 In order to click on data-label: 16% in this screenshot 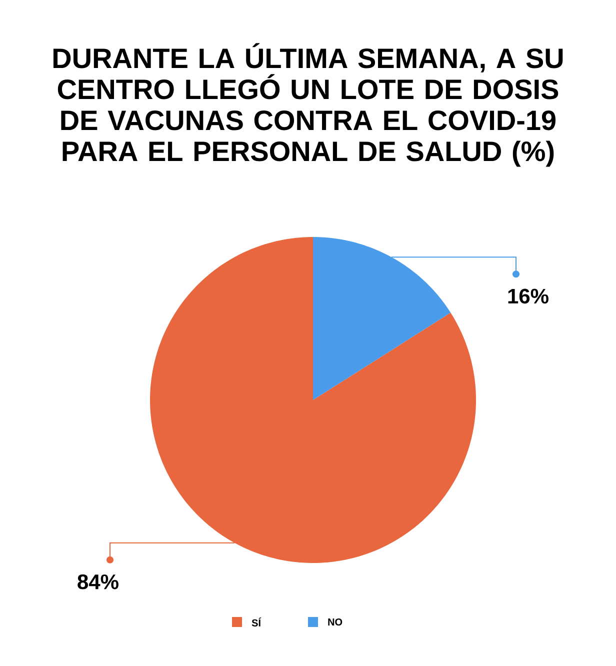, I will do `click(528, 296)`.